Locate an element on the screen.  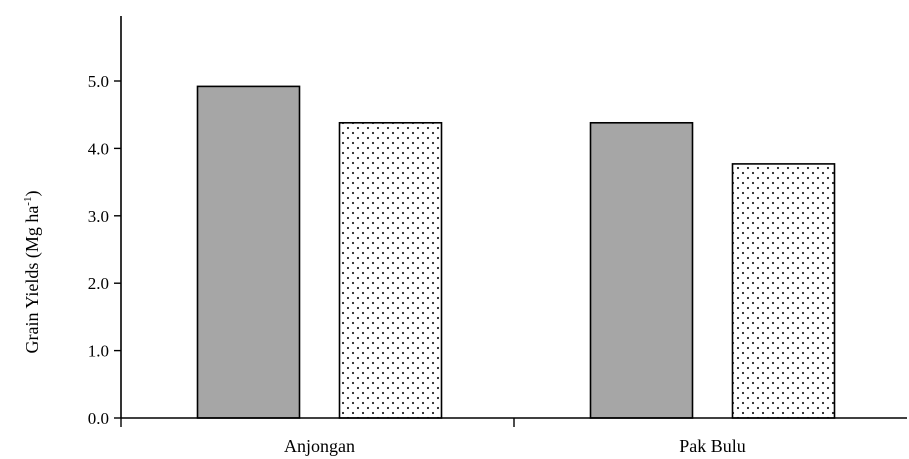
y-axis-title: Grain Yields (Mg ha-1) is located at coordinates (32, 272).